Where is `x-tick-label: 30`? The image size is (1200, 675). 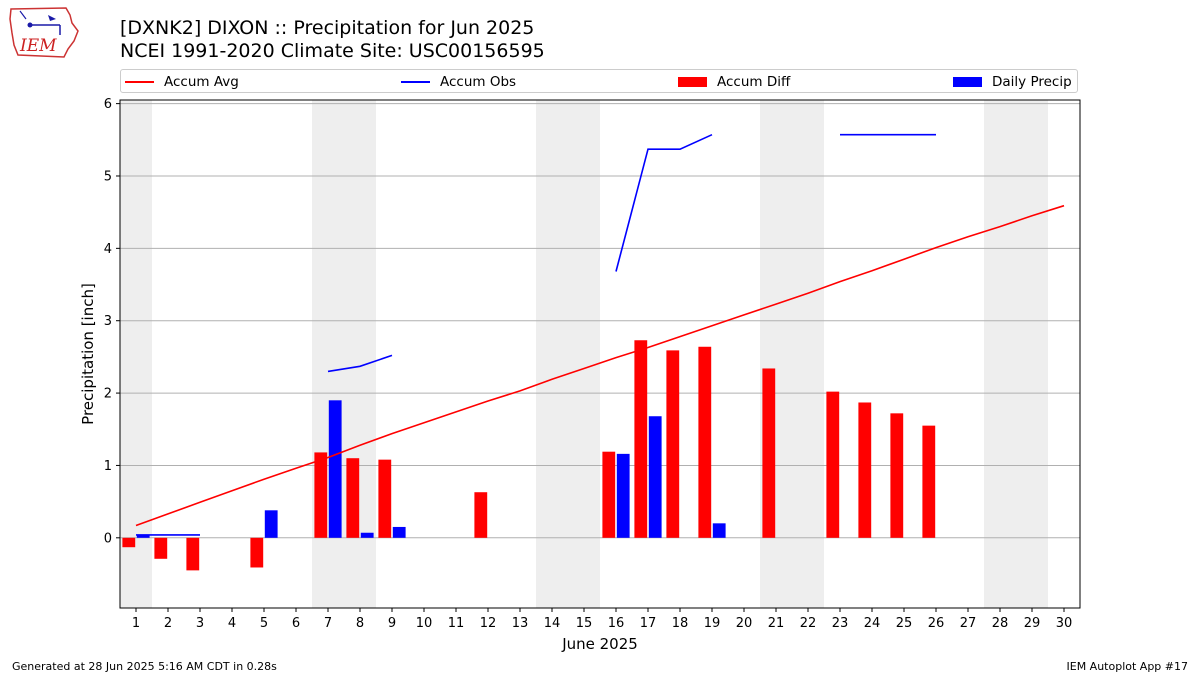
x-tick-label: 30 is located at coordinates (1064, 623).